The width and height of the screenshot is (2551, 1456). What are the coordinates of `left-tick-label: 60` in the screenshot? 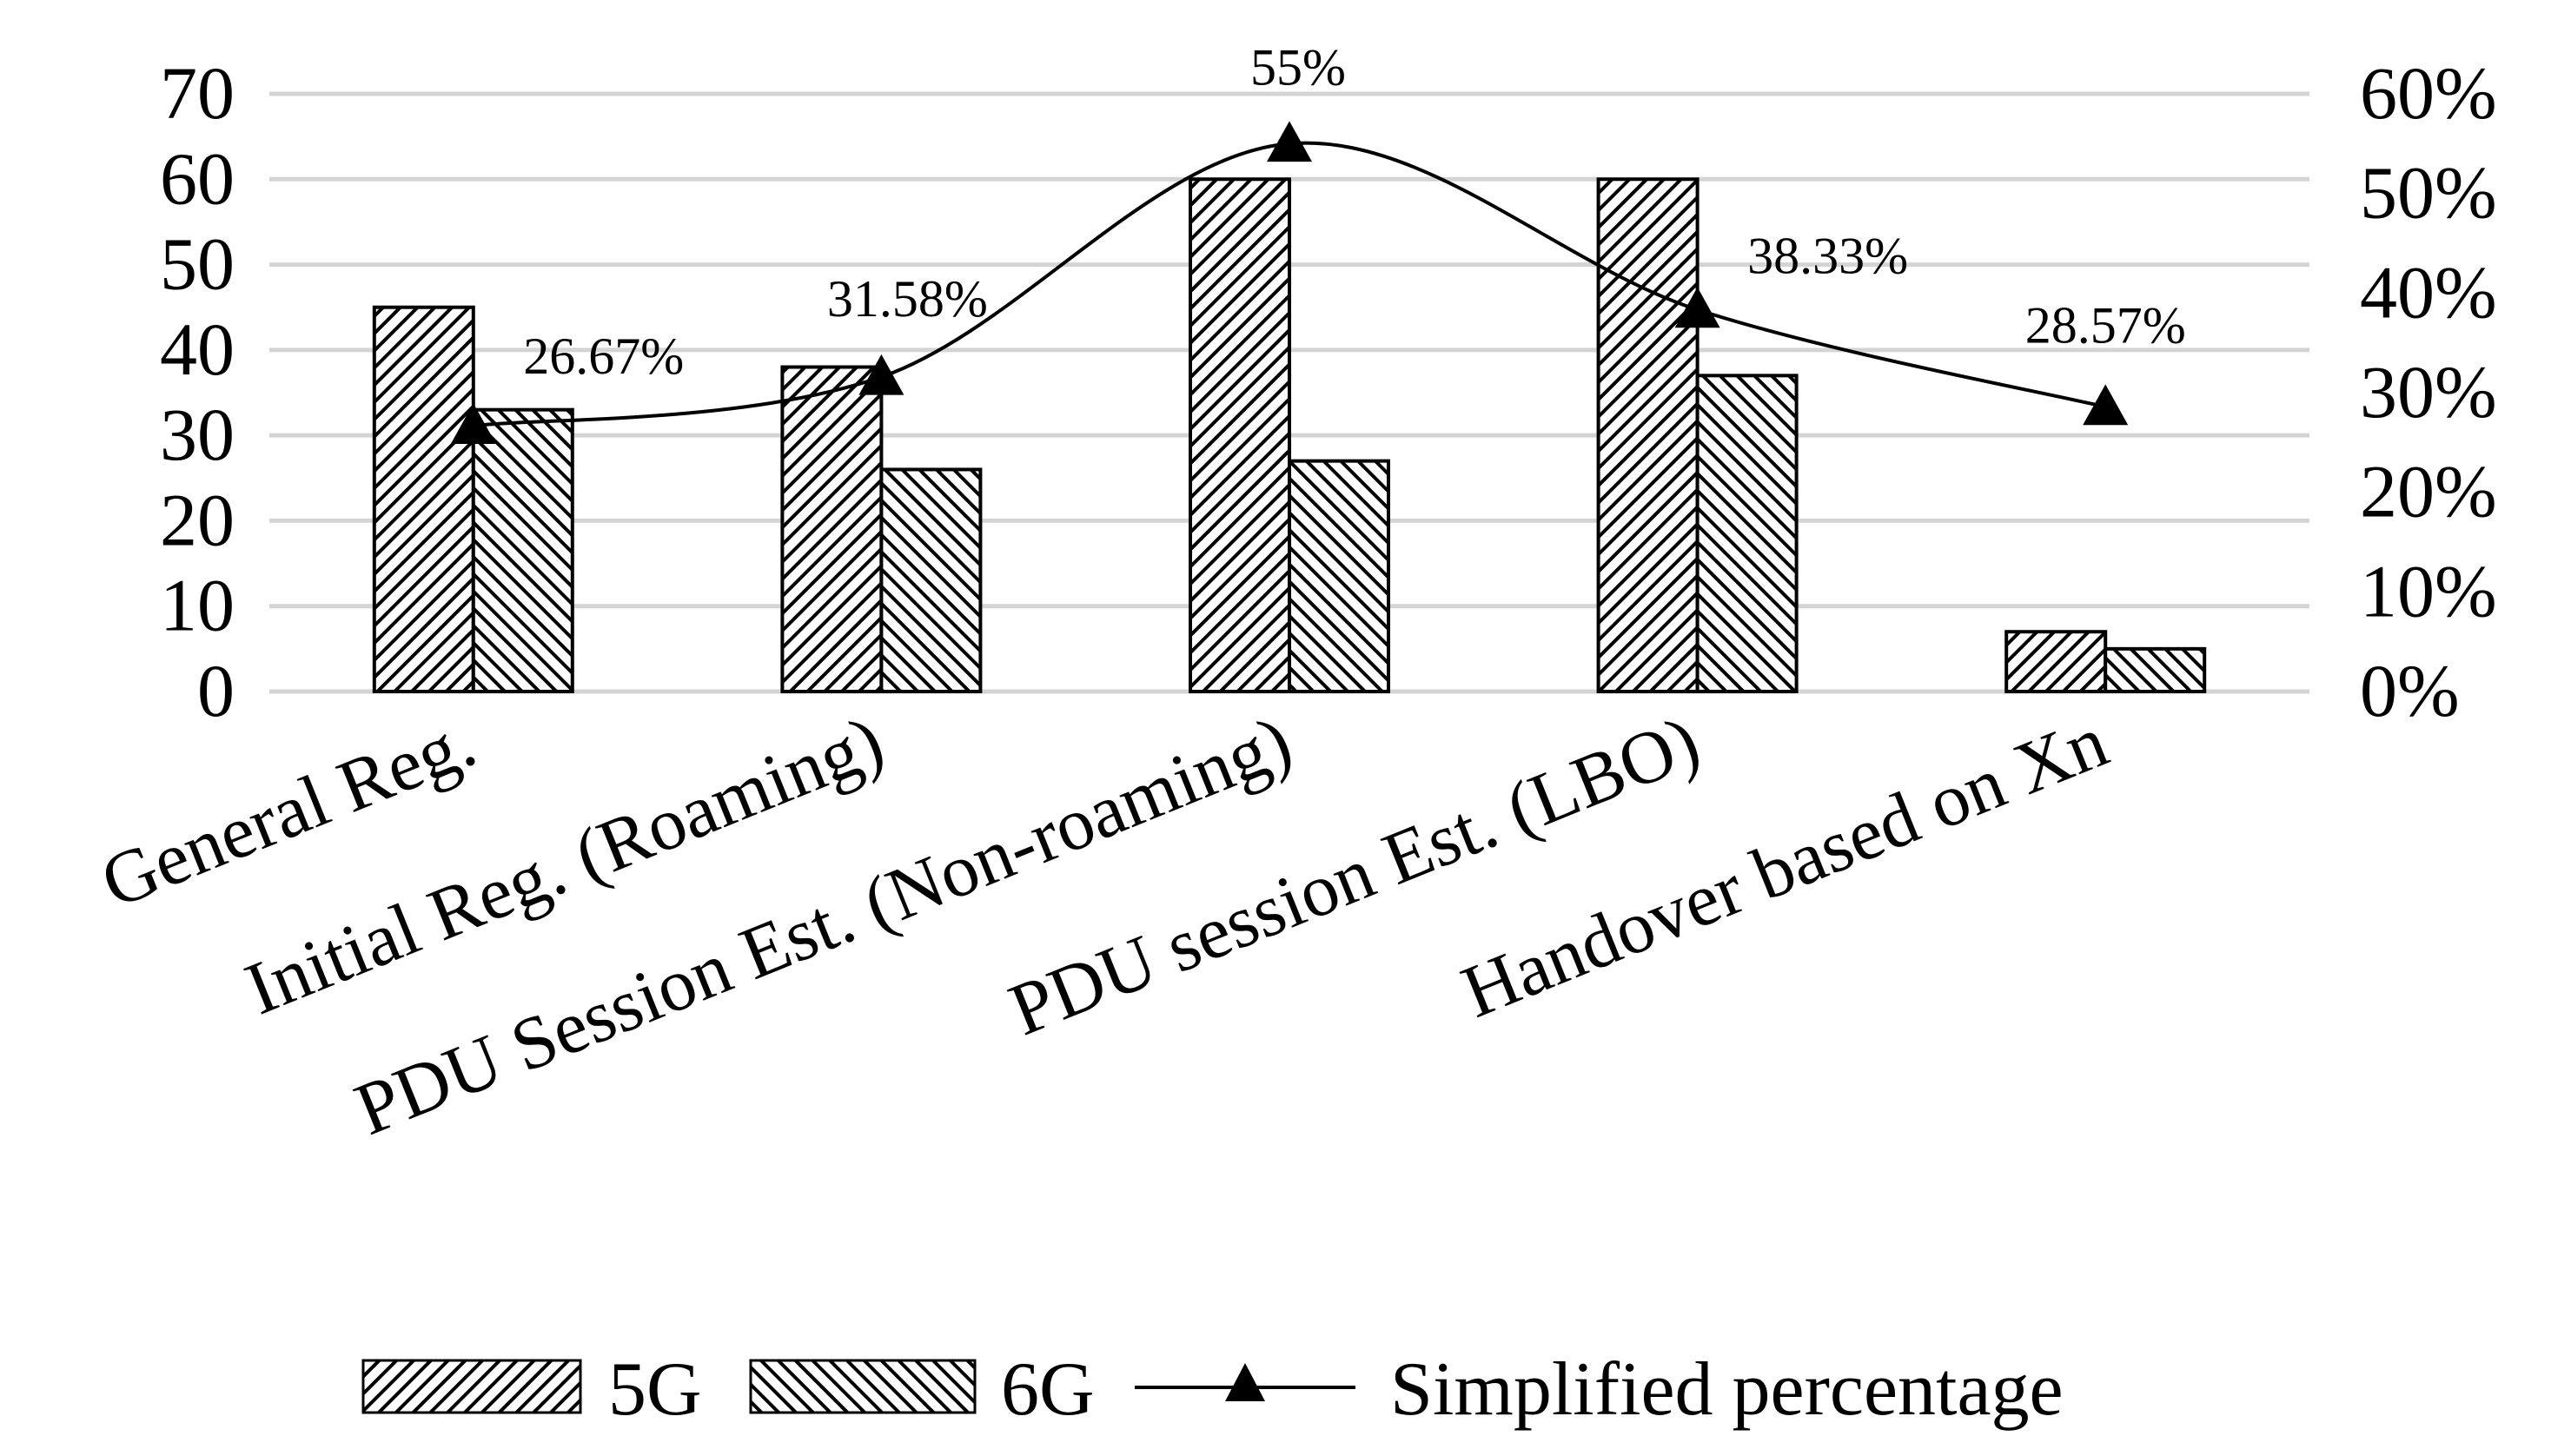 It's located at (197, 178).